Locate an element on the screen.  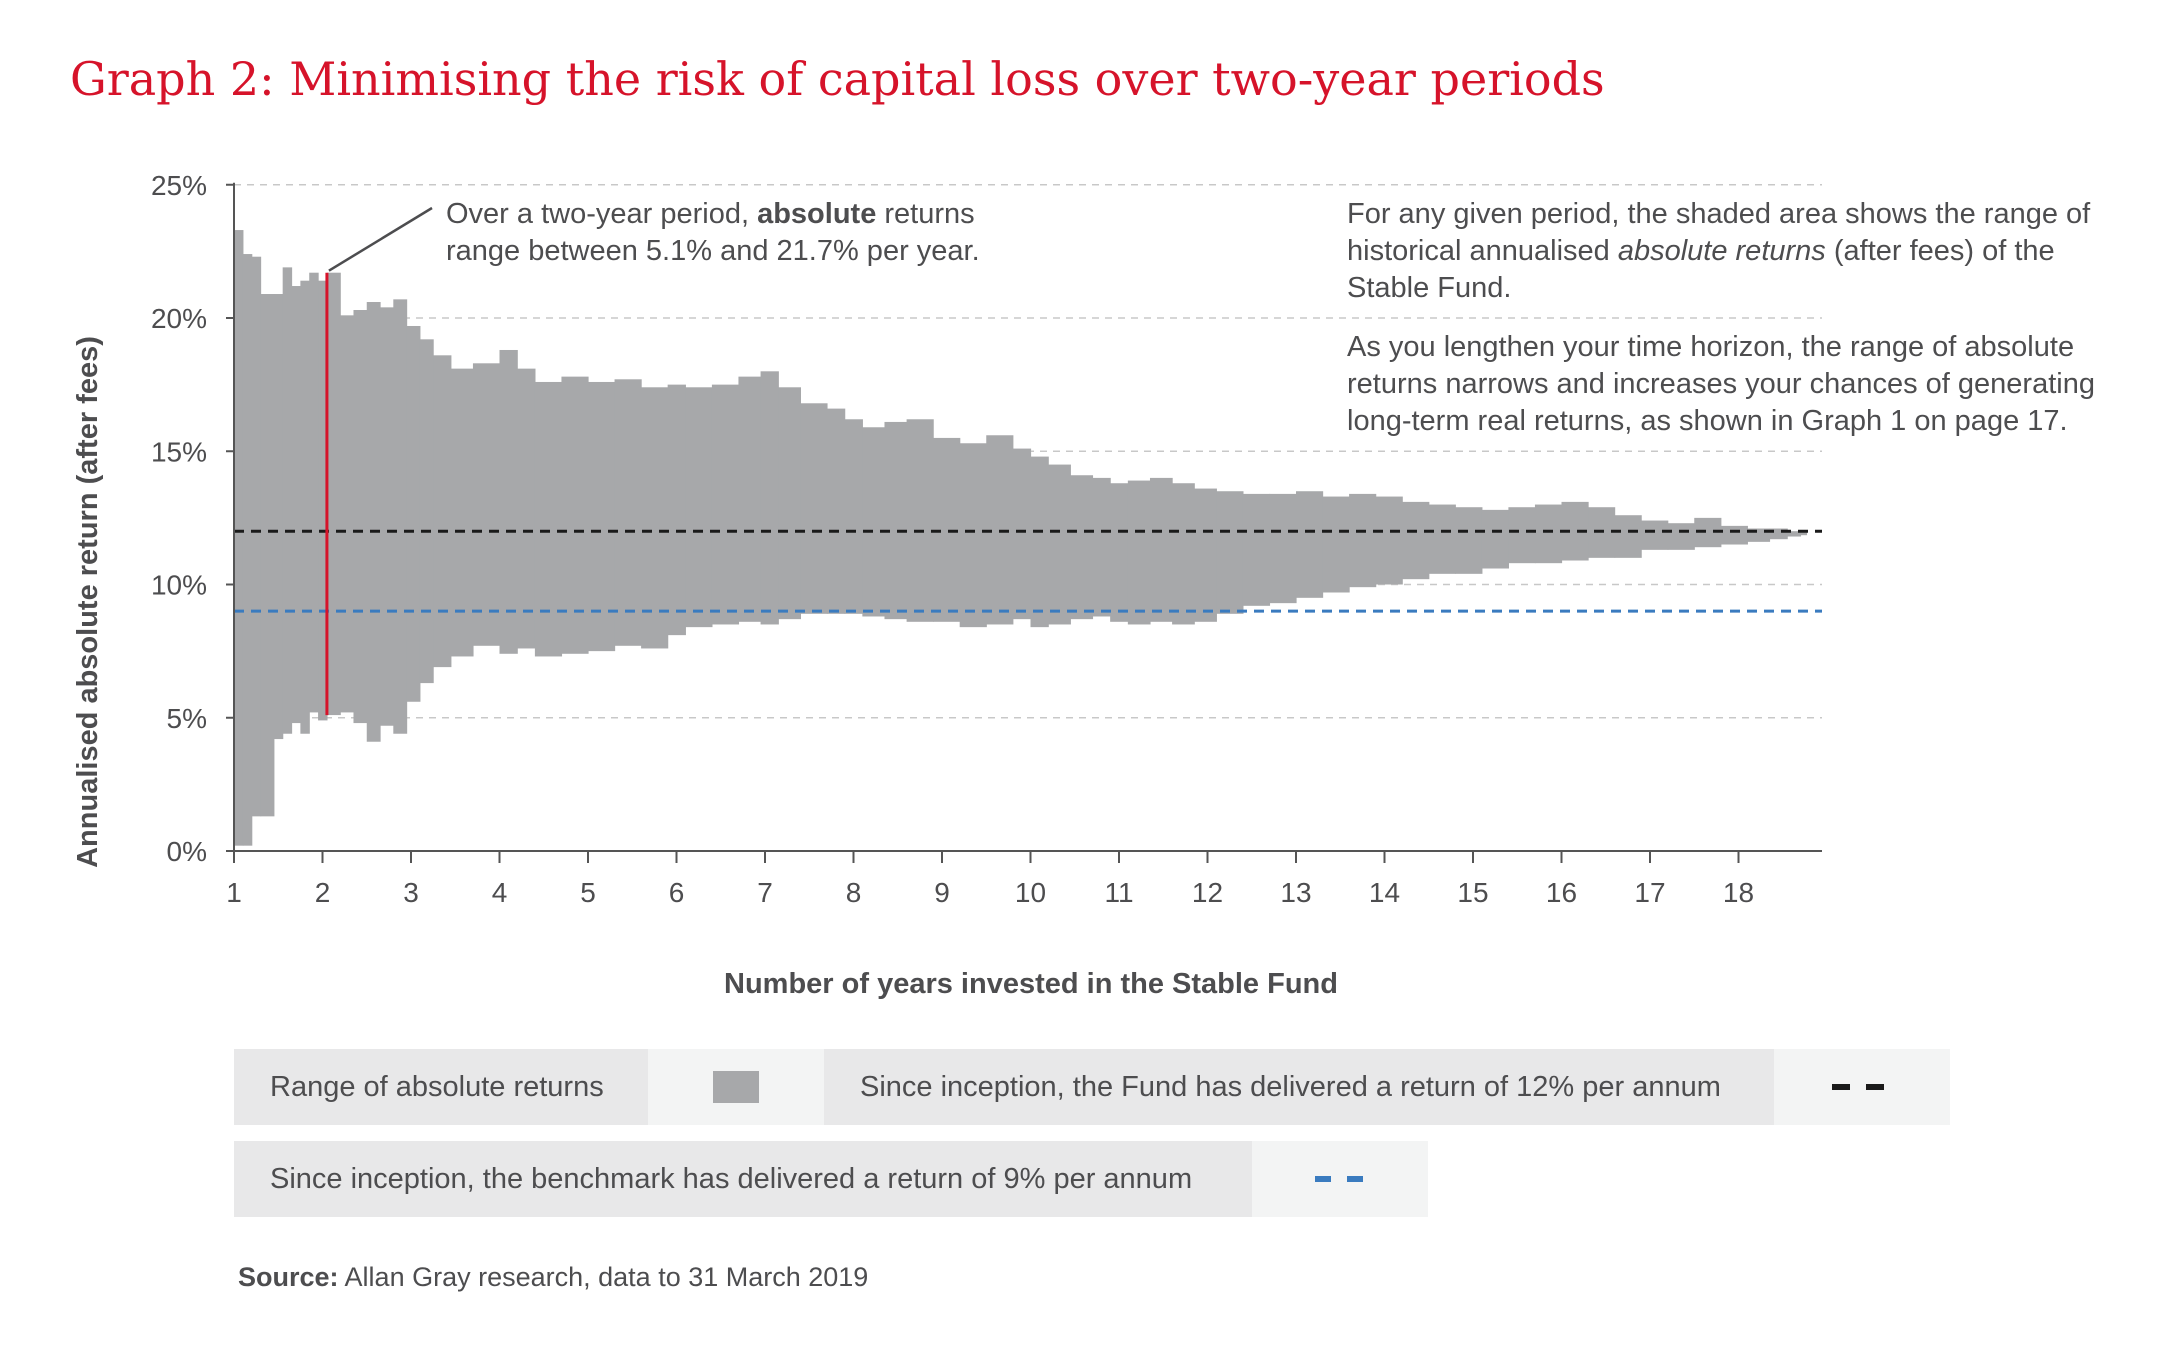
black-dash-icon is located at coordinates (1862, 1087).